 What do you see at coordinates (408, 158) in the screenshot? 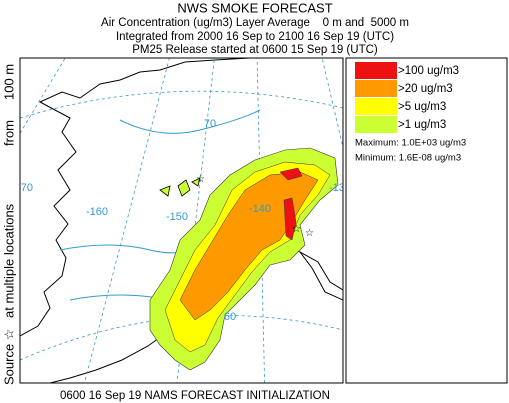
I see `minimum: Minimum: 1.6E-08 ug/m3` at bounding box center [408, 158].